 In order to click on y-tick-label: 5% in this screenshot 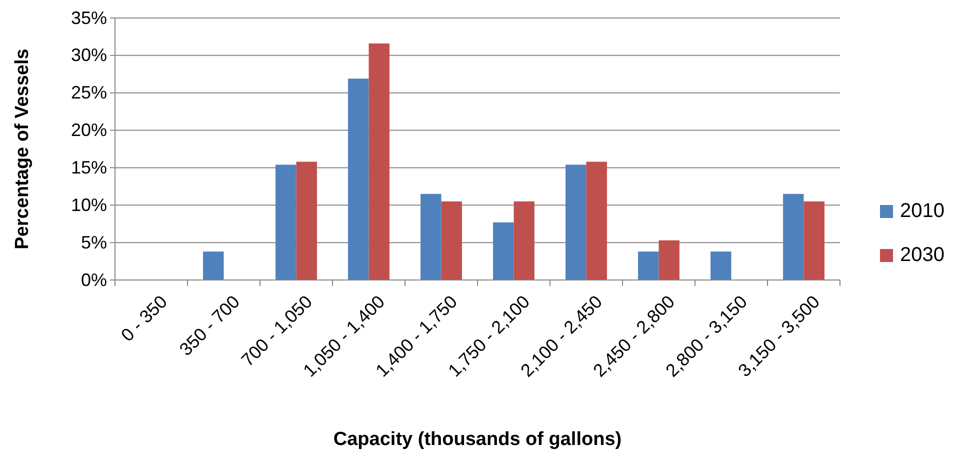, I will do `click(93, 242)`.